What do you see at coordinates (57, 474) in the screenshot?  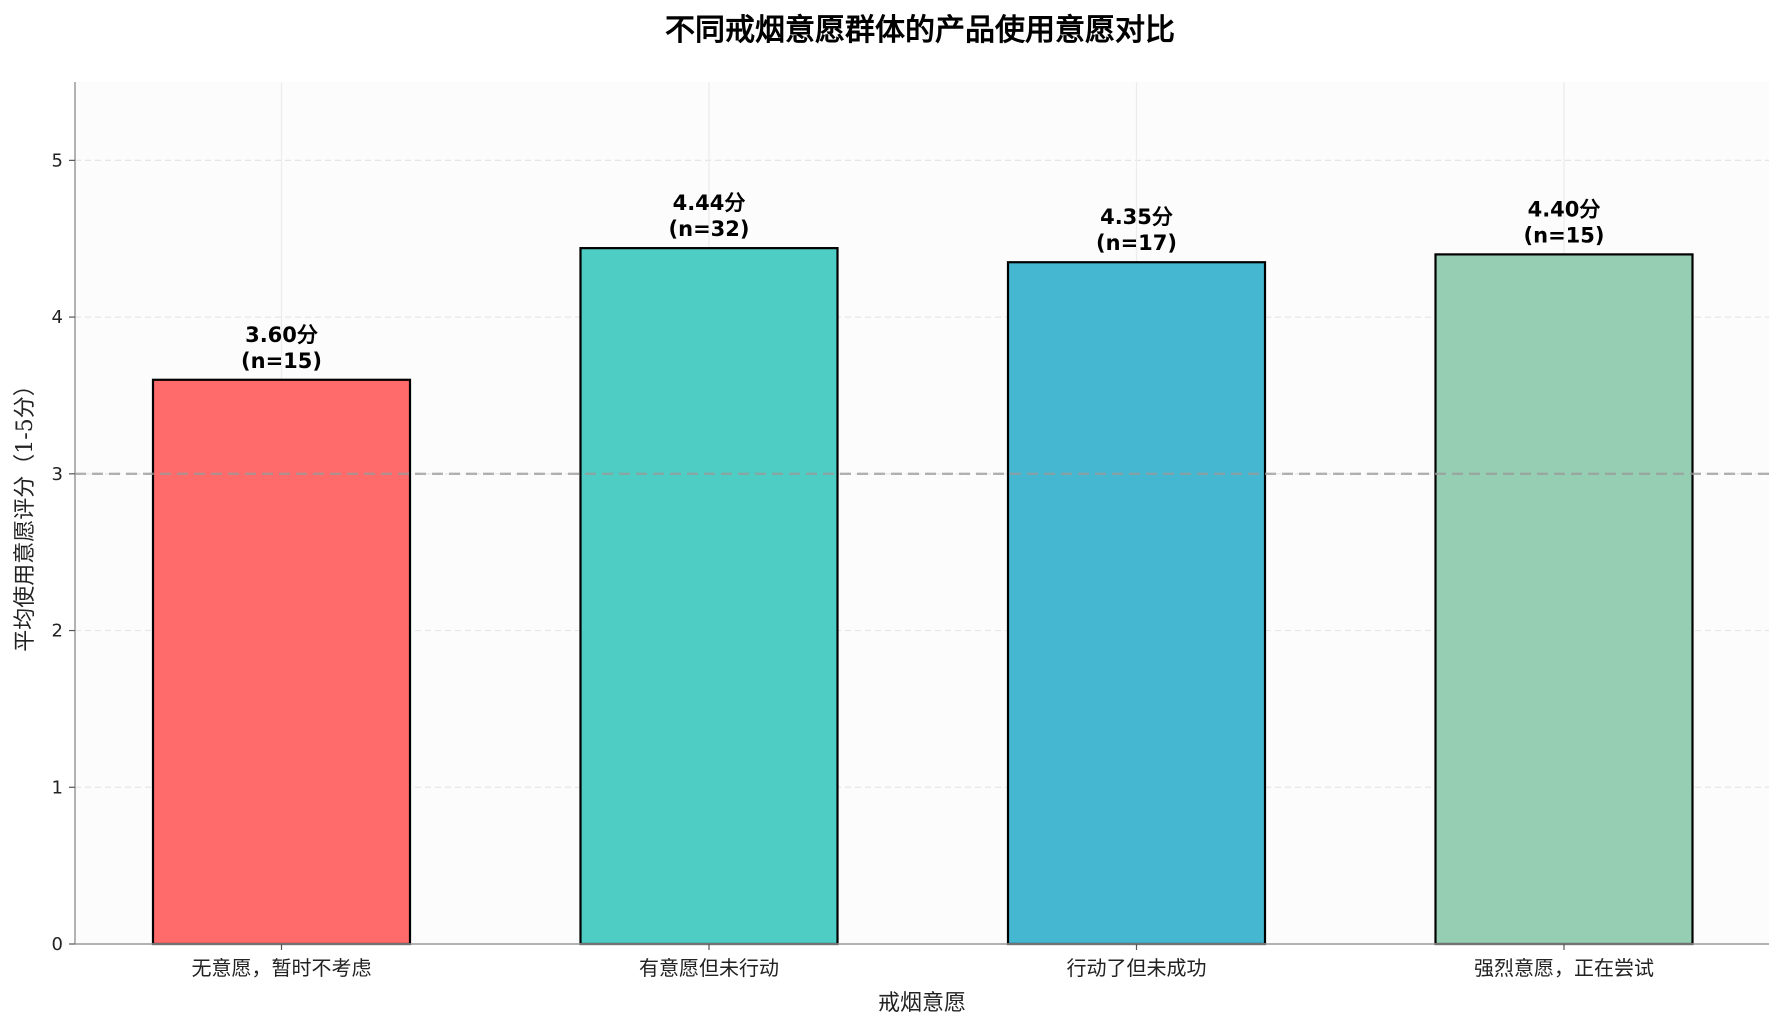 I see `y-tick-label: 3` at bounding box center [57, 474].